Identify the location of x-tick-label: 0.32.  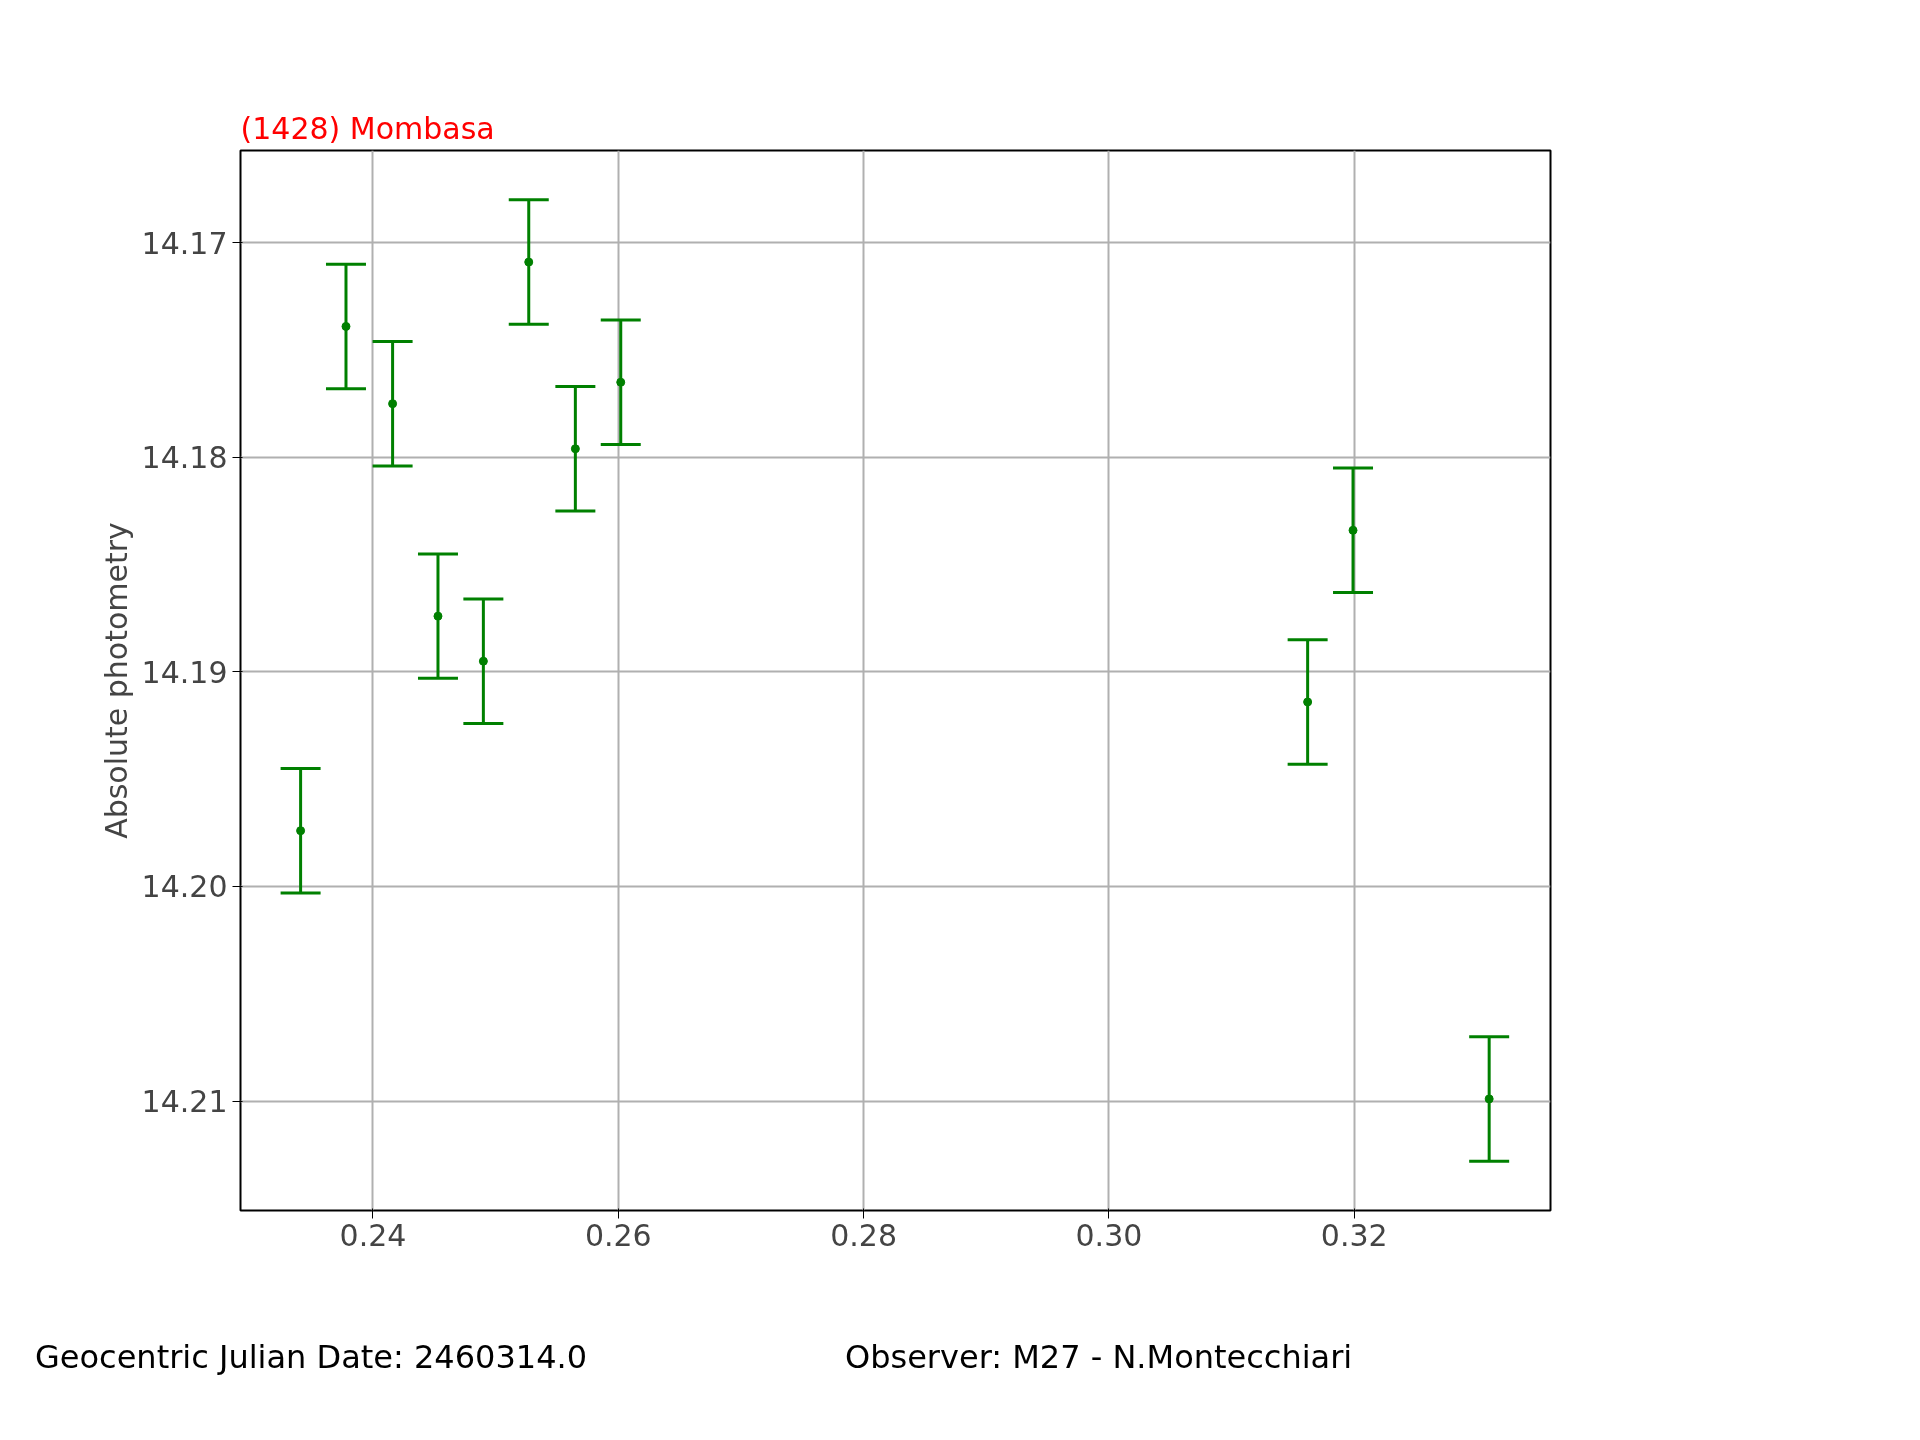
(1354, 1235).